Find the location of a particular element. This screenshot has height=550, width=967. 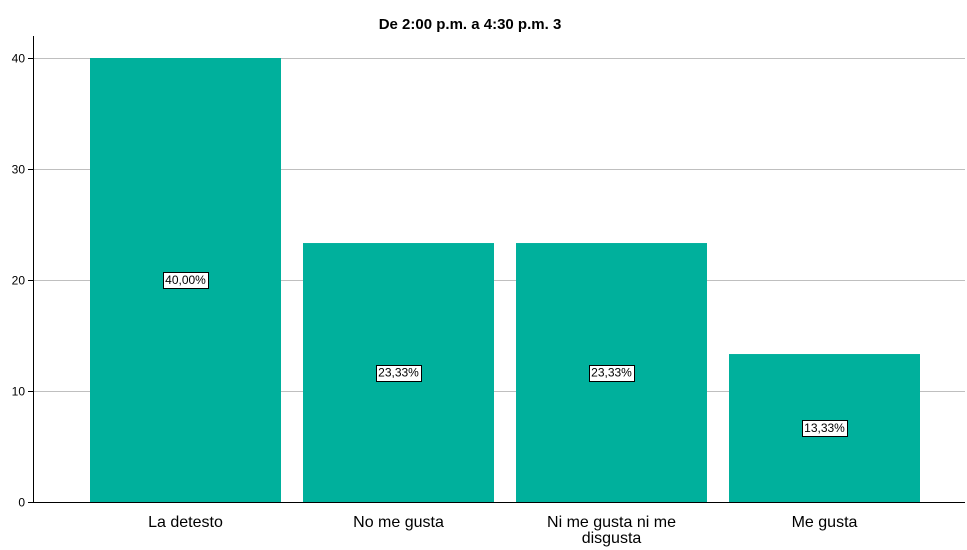

y-tick-labels: 0 10 20 30 40 is located at coordinates (19, 281).